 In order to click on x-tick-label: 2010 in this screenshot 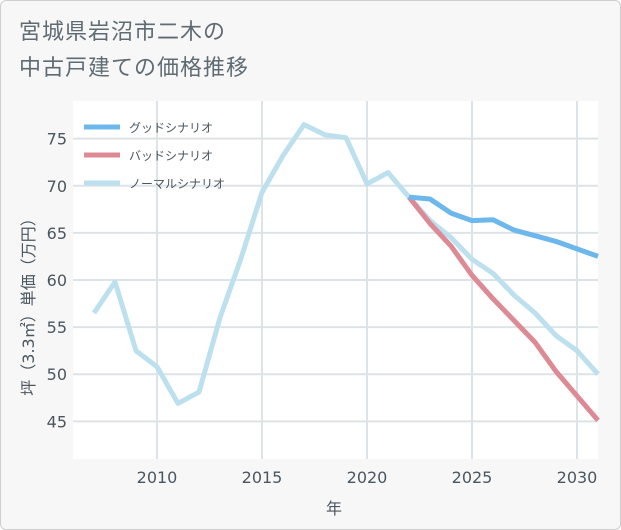, I will do `click(157, 477)`.